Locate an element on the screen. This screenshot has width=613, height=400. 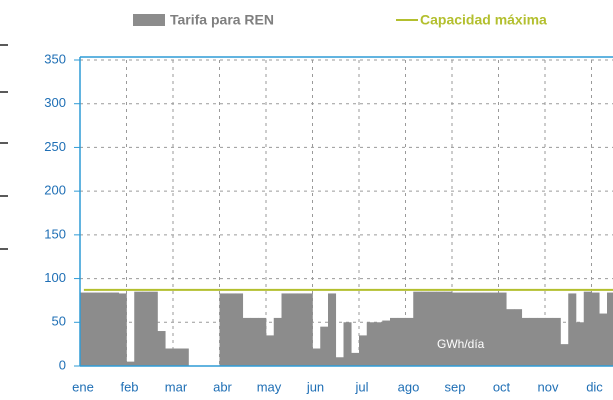
x-tick-label: may is located at coordinates (269, 386).